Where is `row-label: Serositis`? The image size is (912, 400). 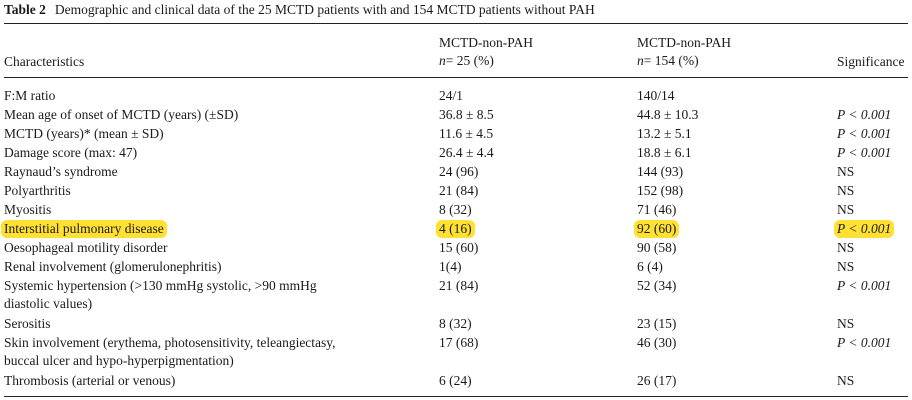 row-label: Serositis is located at coordinates (27, 323).